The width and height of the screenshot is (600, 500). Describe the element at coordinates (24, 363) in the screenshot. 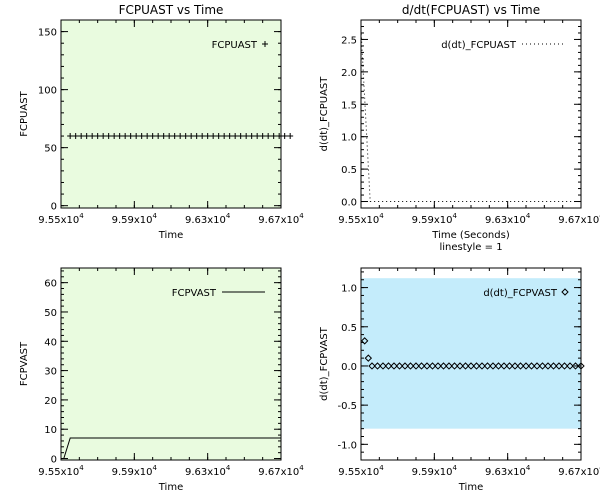

I see `y-axis-label: FCPVAST` at that location.